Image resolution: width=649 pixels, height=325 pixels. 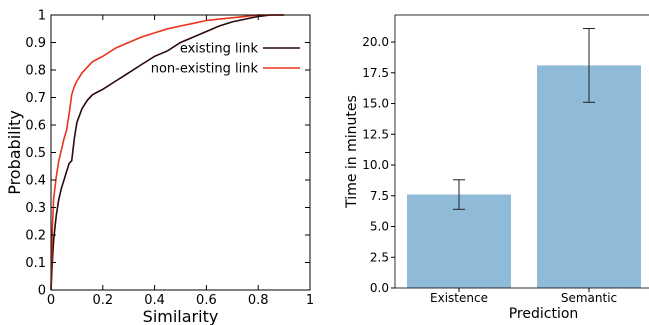 What do you see at coordinates (51, 300) in the screenshot?
I see `x-tick-label: 0` at bounding box center [51, 300].